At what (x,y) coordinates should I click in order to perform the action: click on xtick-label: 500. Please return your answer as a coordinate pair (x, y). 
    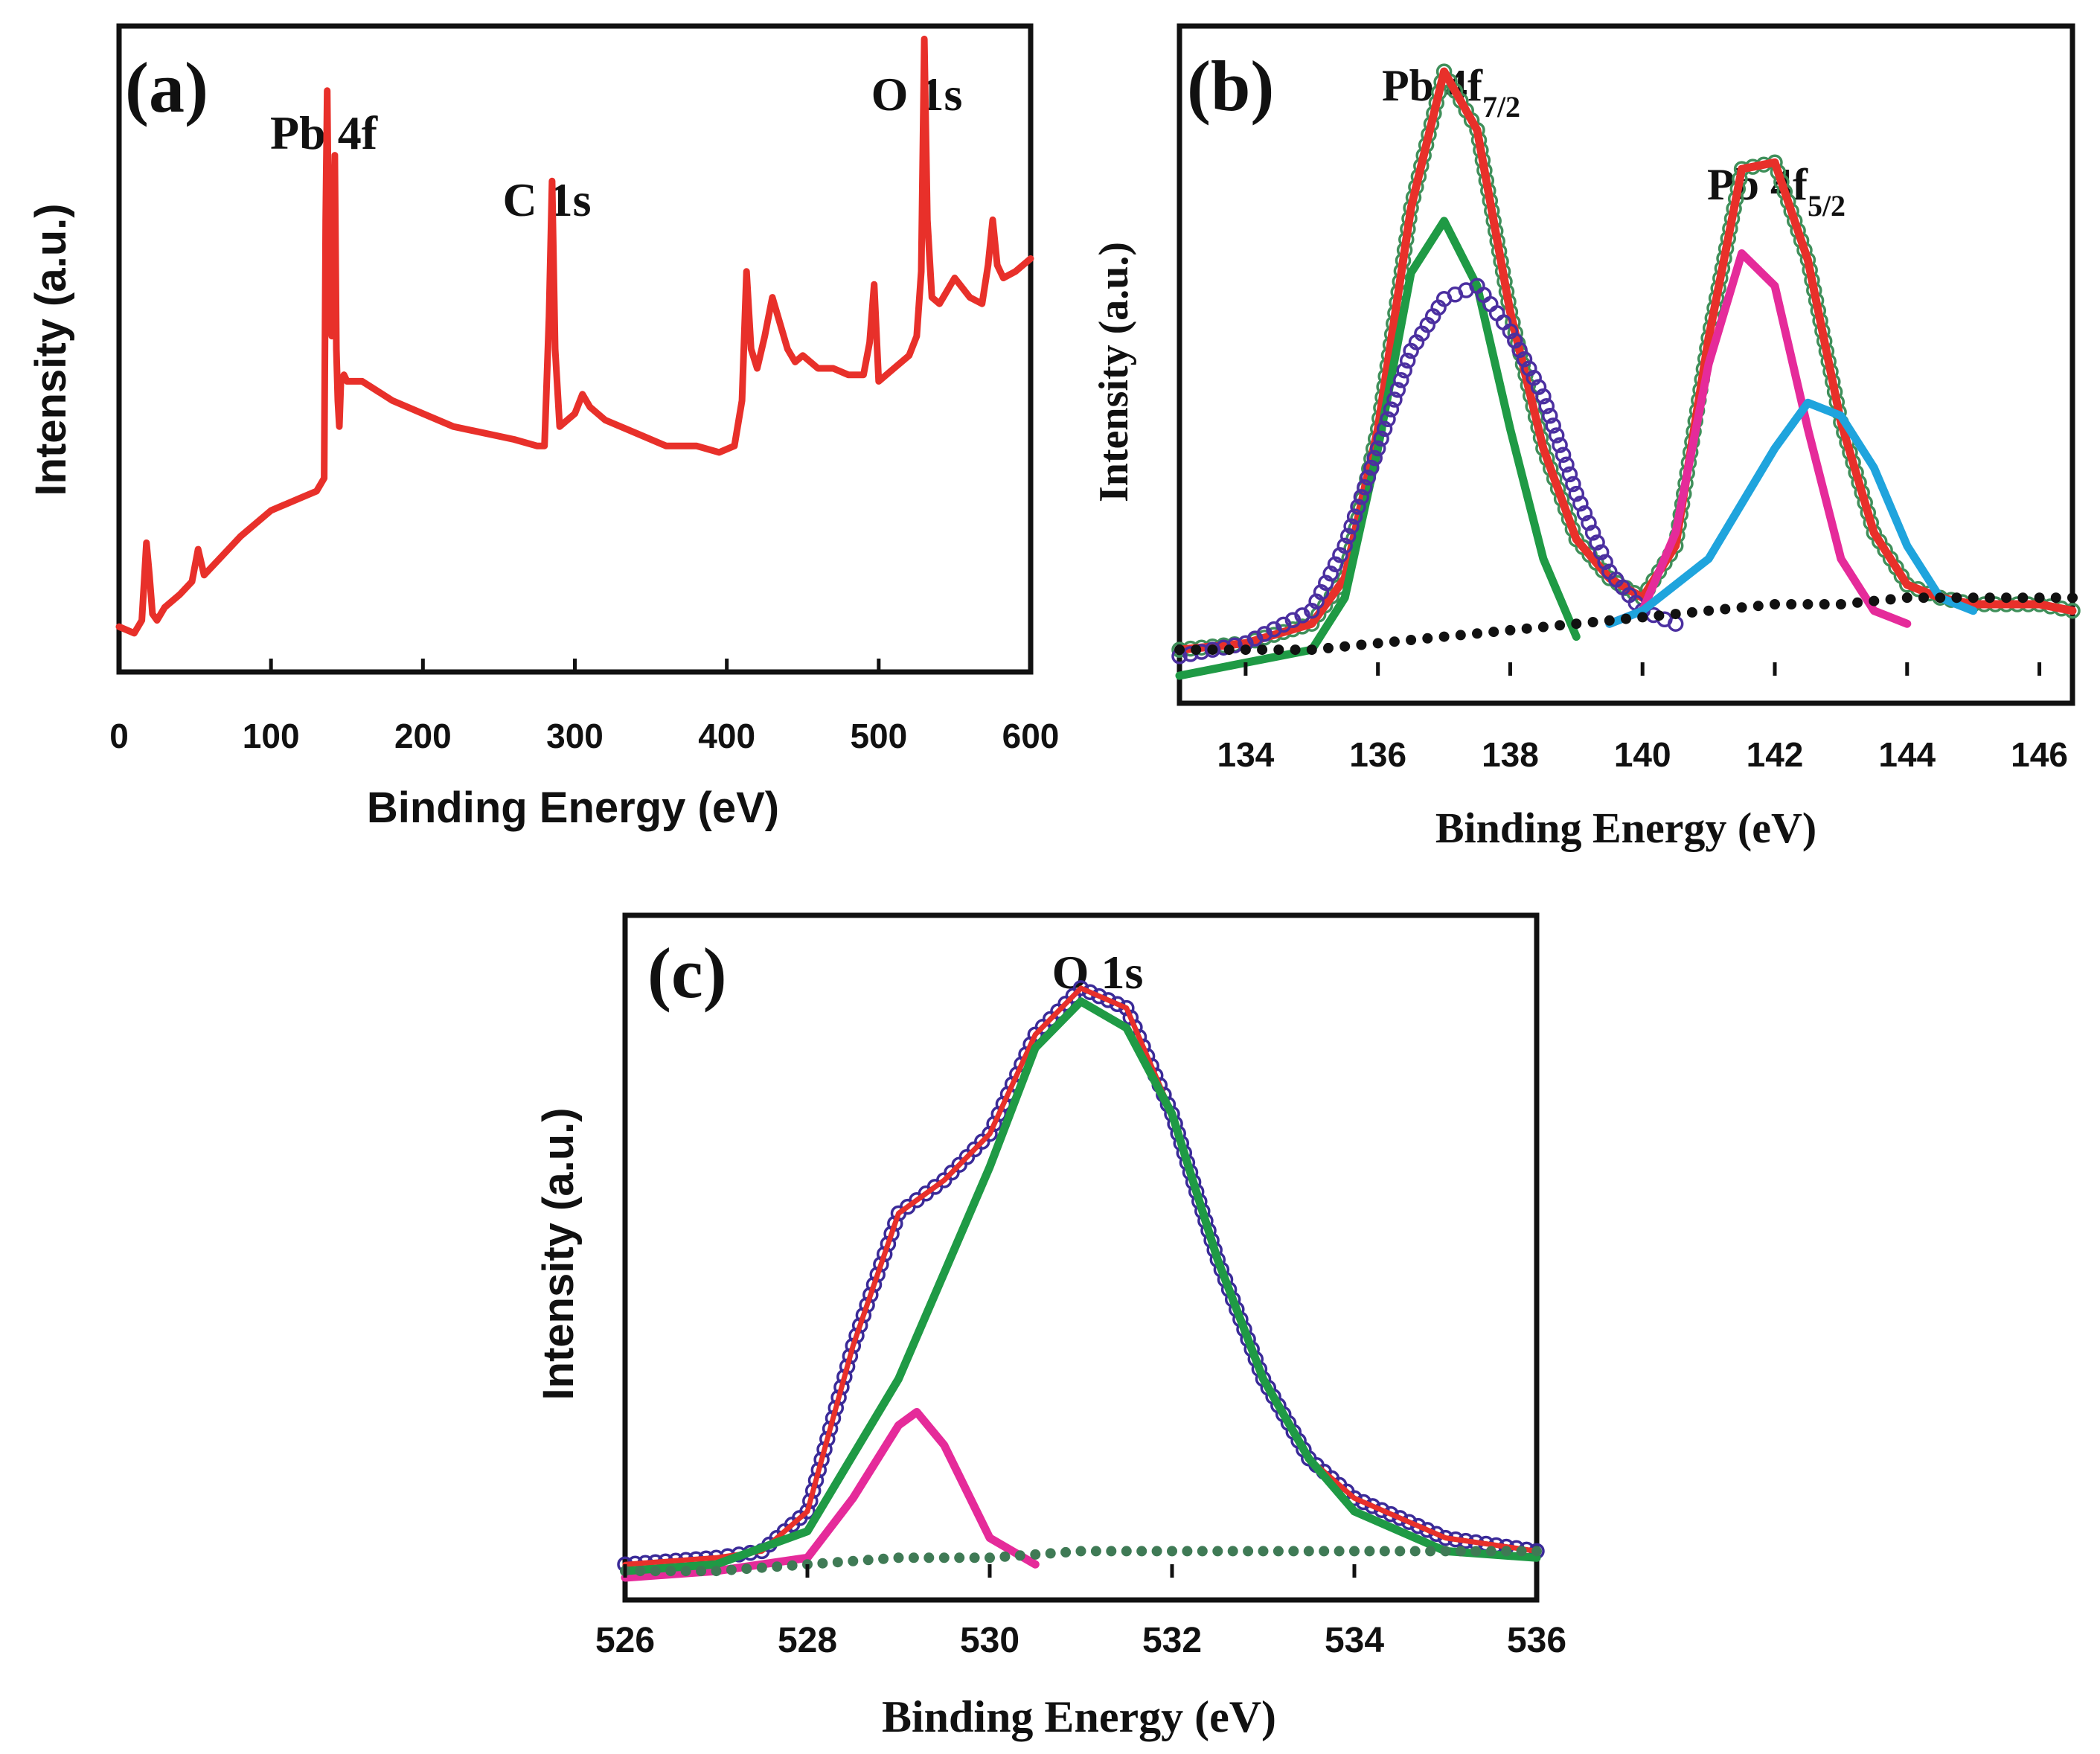
    Looking at the image, I should click on (878, 736).